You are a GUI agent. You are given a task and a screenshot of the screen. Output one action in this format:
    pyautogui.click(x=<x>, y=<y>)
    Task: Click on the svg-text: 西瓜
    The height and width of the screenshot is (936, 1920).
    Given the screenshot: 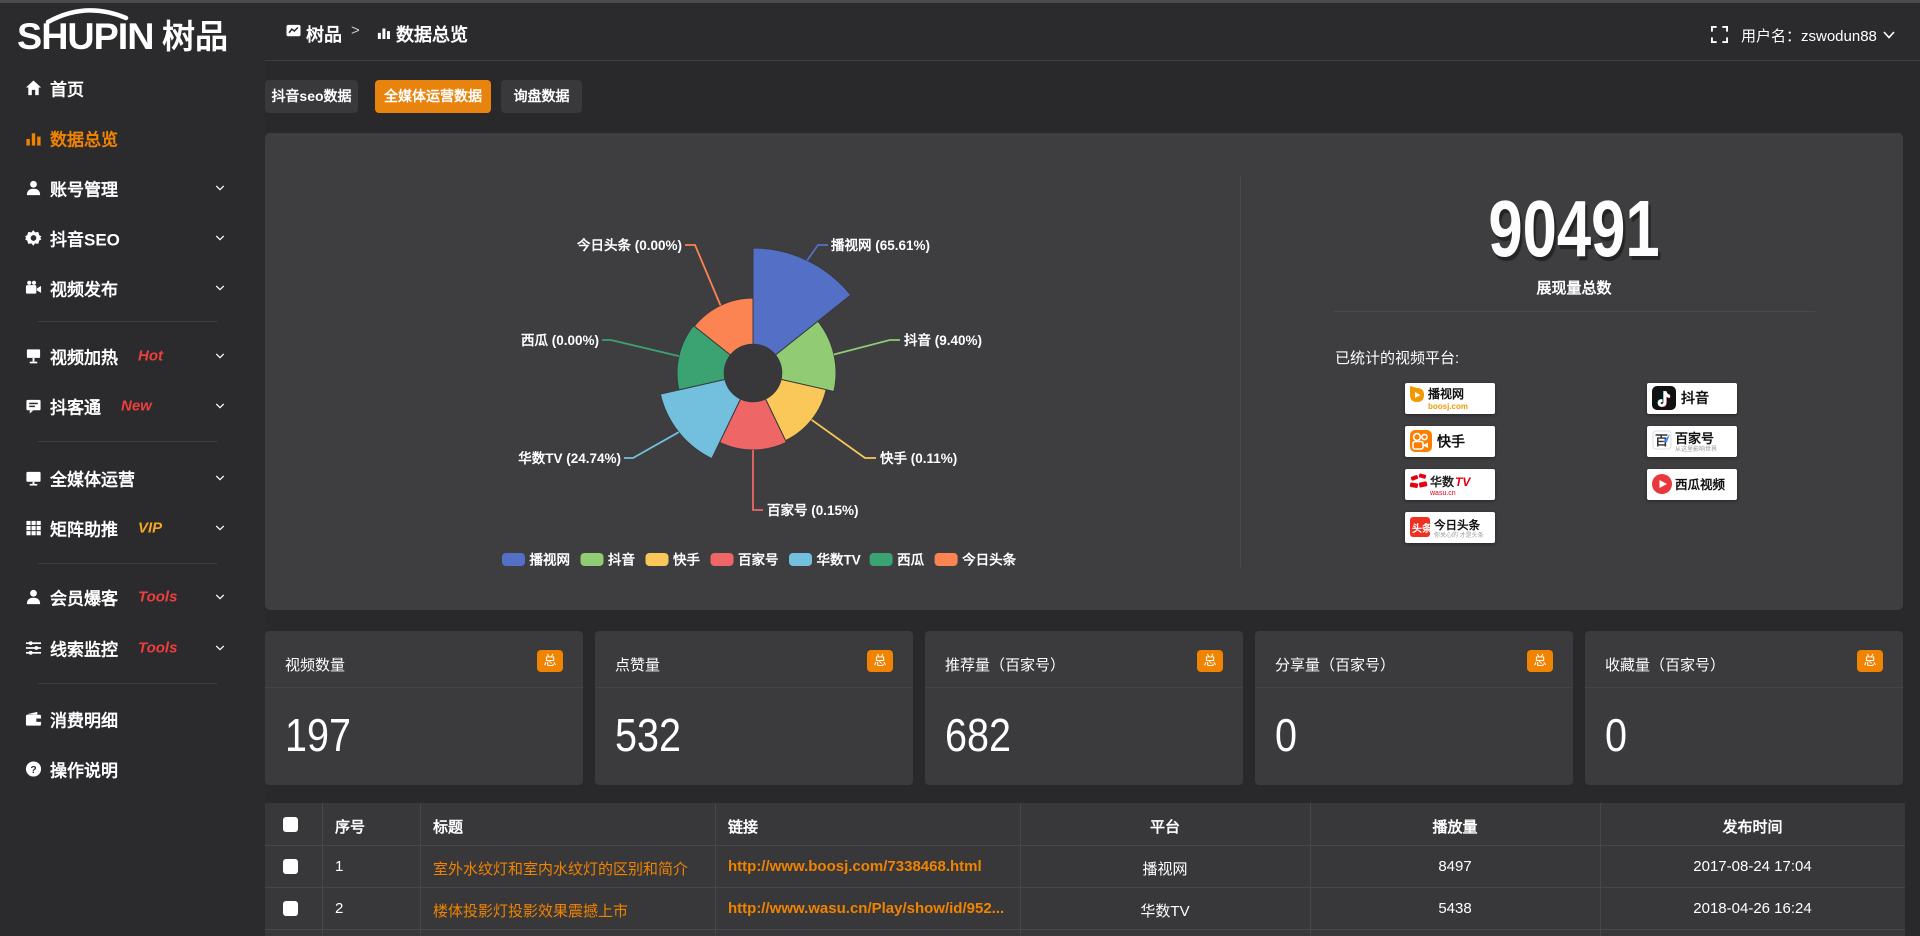 What is the action you would take?
    pyautogui.click(x=911, y=560)
    